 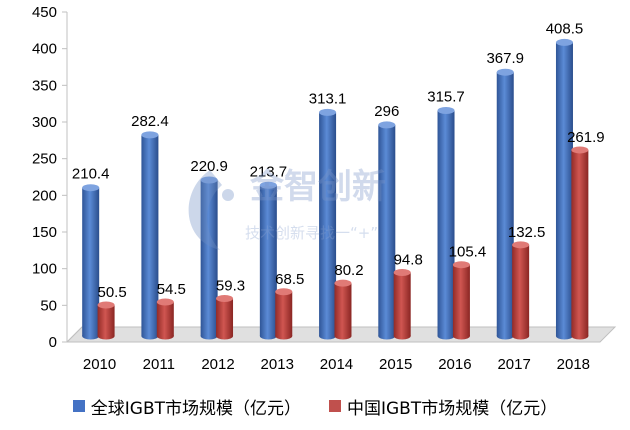 I want to click on watermark-logo-icon, so click(x=211, y=210).